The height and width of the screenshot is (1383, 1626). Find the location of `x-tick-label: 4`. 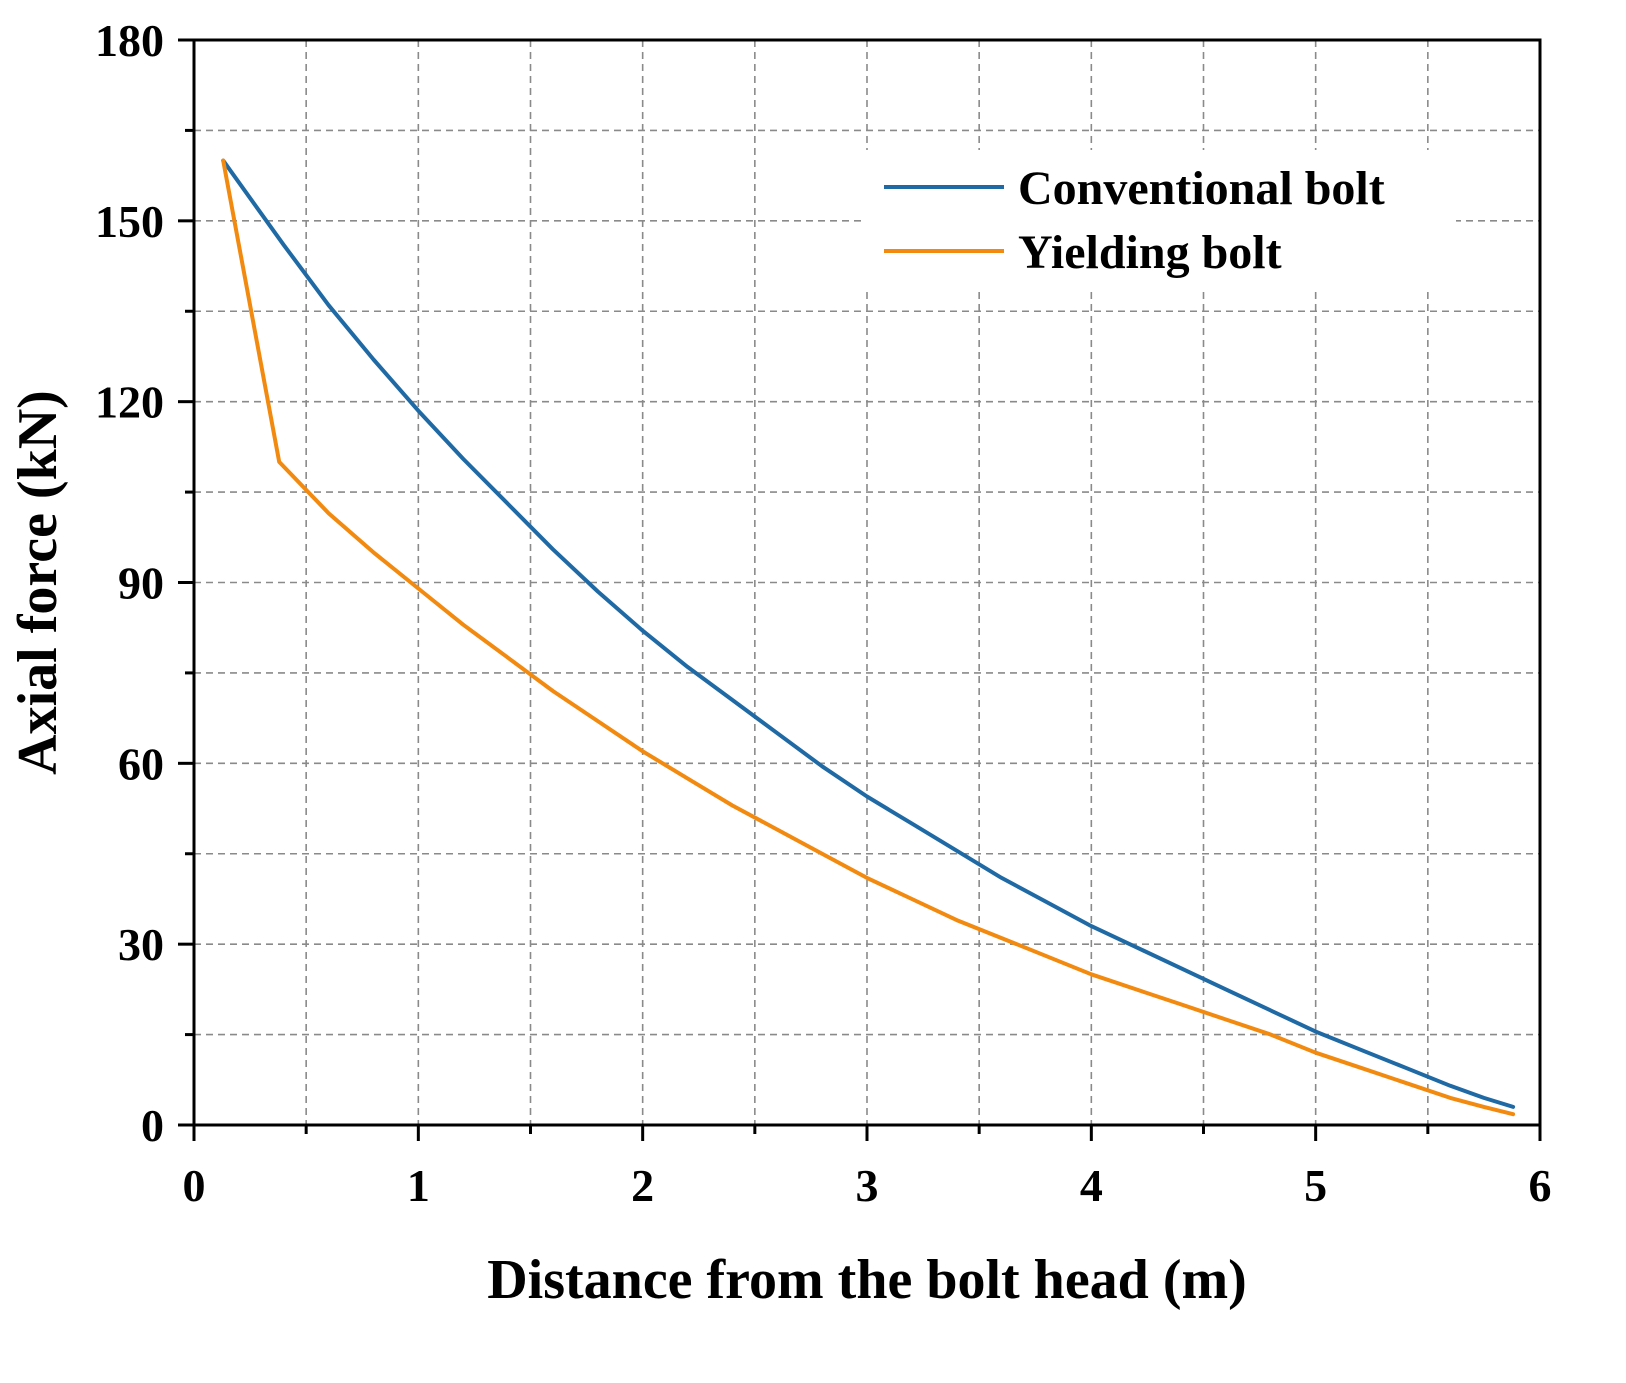

x-tick-label: 4 is located at coordinates (1091, 1185).